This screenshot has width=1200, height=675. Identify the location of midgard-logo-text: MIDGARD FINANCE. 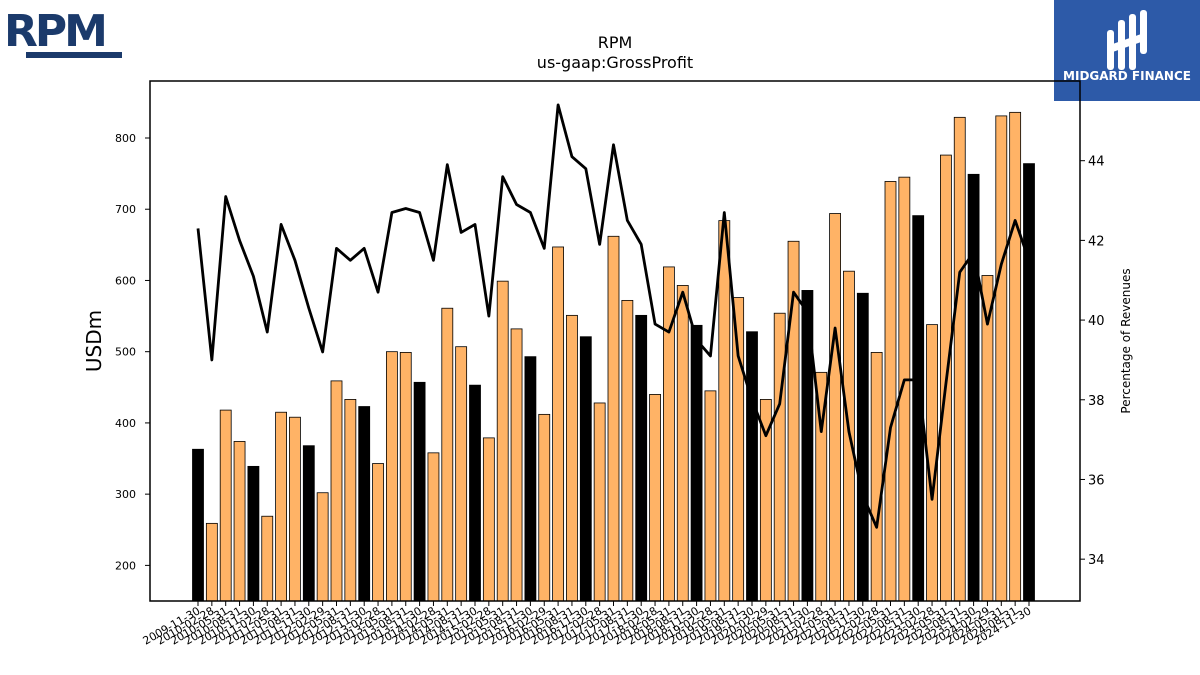
(1127, 76).